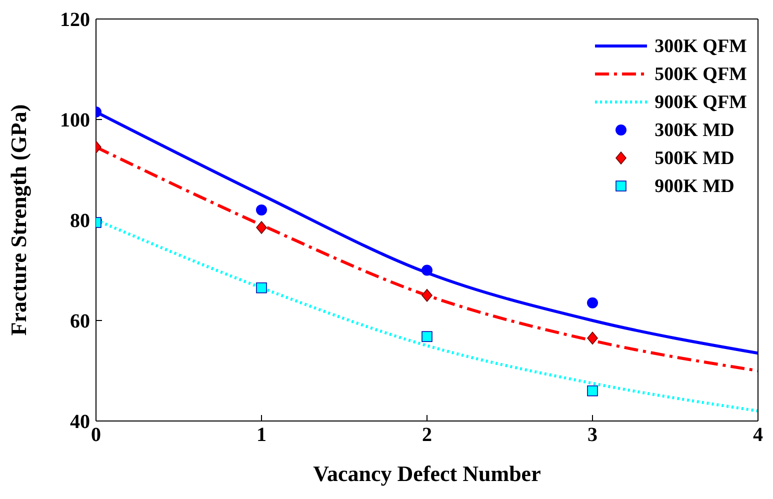 This screenshot has height=499, width=773. I want to click on y-tick-label: 60, so click(80, 321).